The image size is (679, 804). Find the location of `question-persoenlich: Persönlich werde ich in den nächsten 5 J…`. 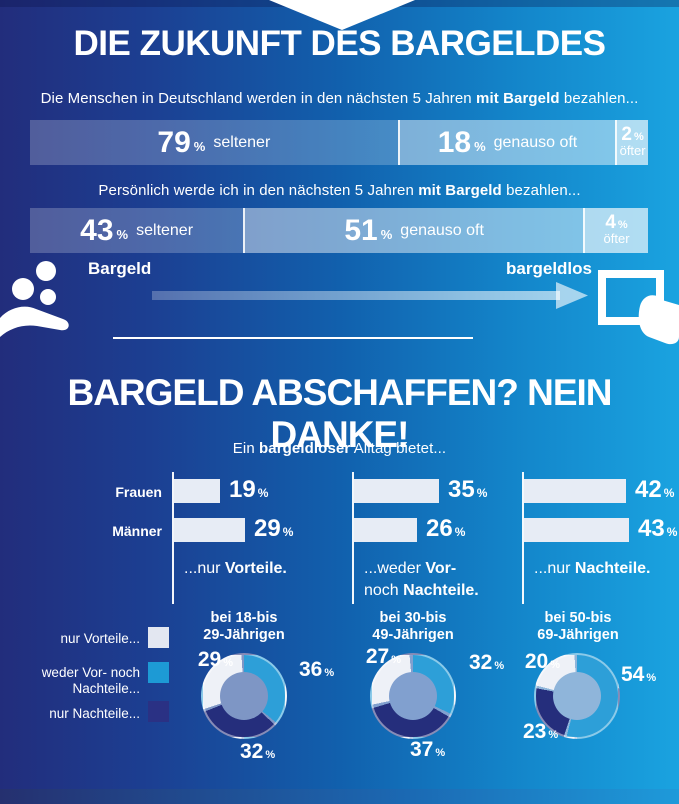

question-persoenlich: Persönlich werde ich in den nächsten 5 J… is located at coordinates (339, 190).